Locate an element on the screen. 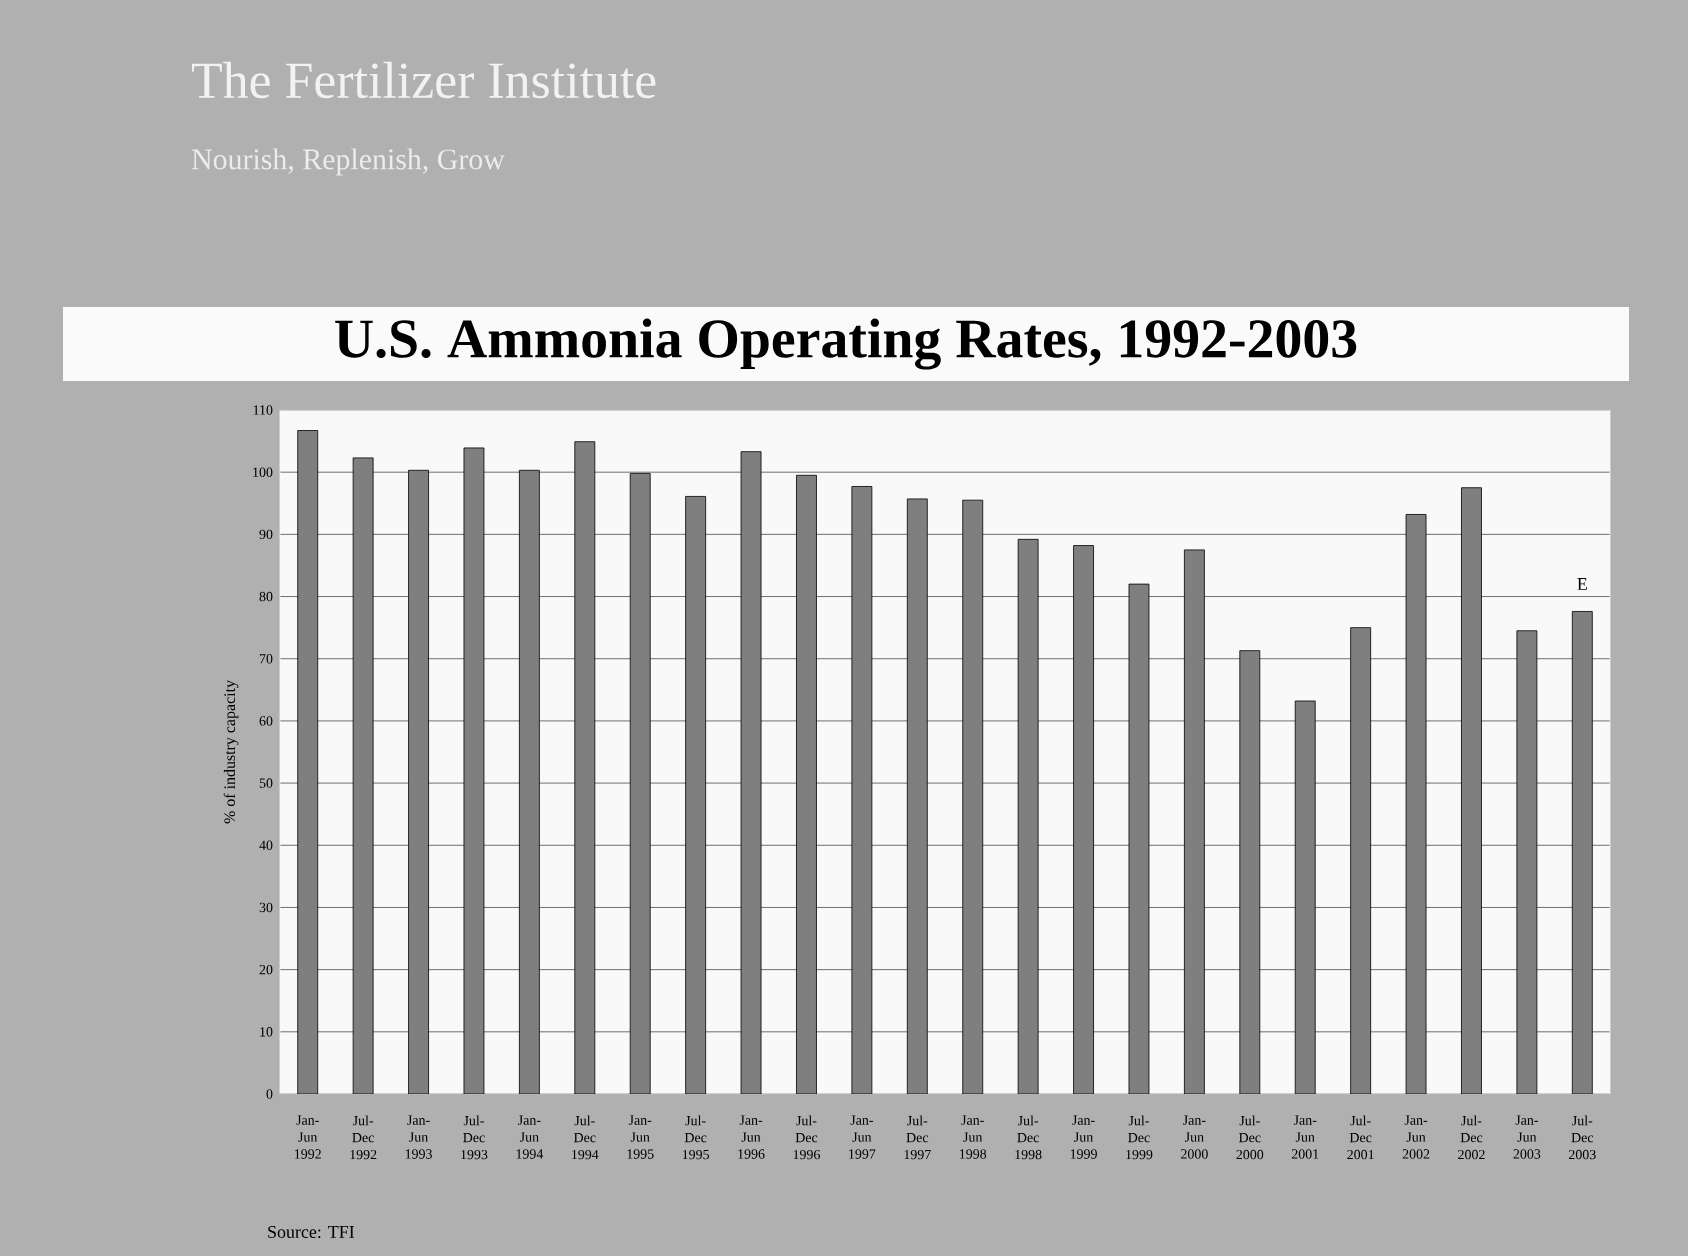 This screenshot has width=1688, height=1256. text: Nourish, Replenish, Grow is located at coordinates (348, 162).